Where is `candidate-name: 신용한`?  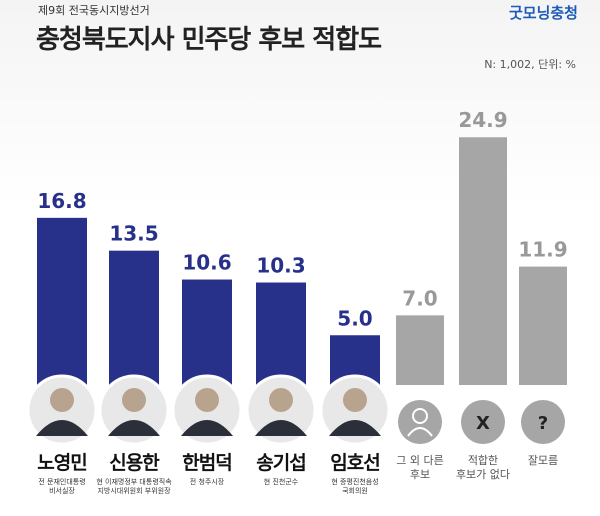
candidate-name: 신용한 is located at coordinates (134, 463).